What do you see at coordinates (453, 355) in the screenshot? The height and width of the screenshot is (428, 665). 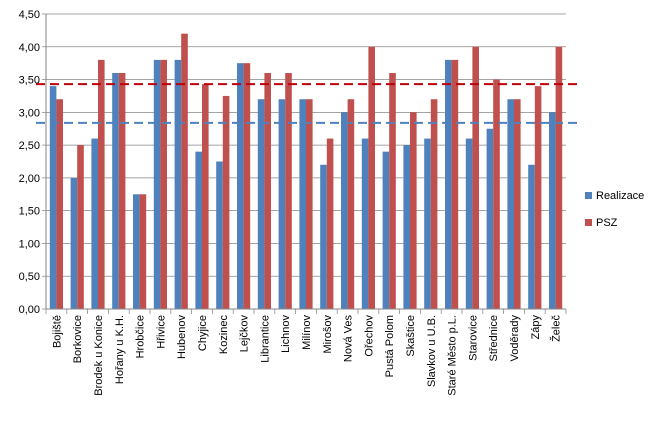 I see `x-category-label: Staré Město p.L.` at bounding box center [453, 355].